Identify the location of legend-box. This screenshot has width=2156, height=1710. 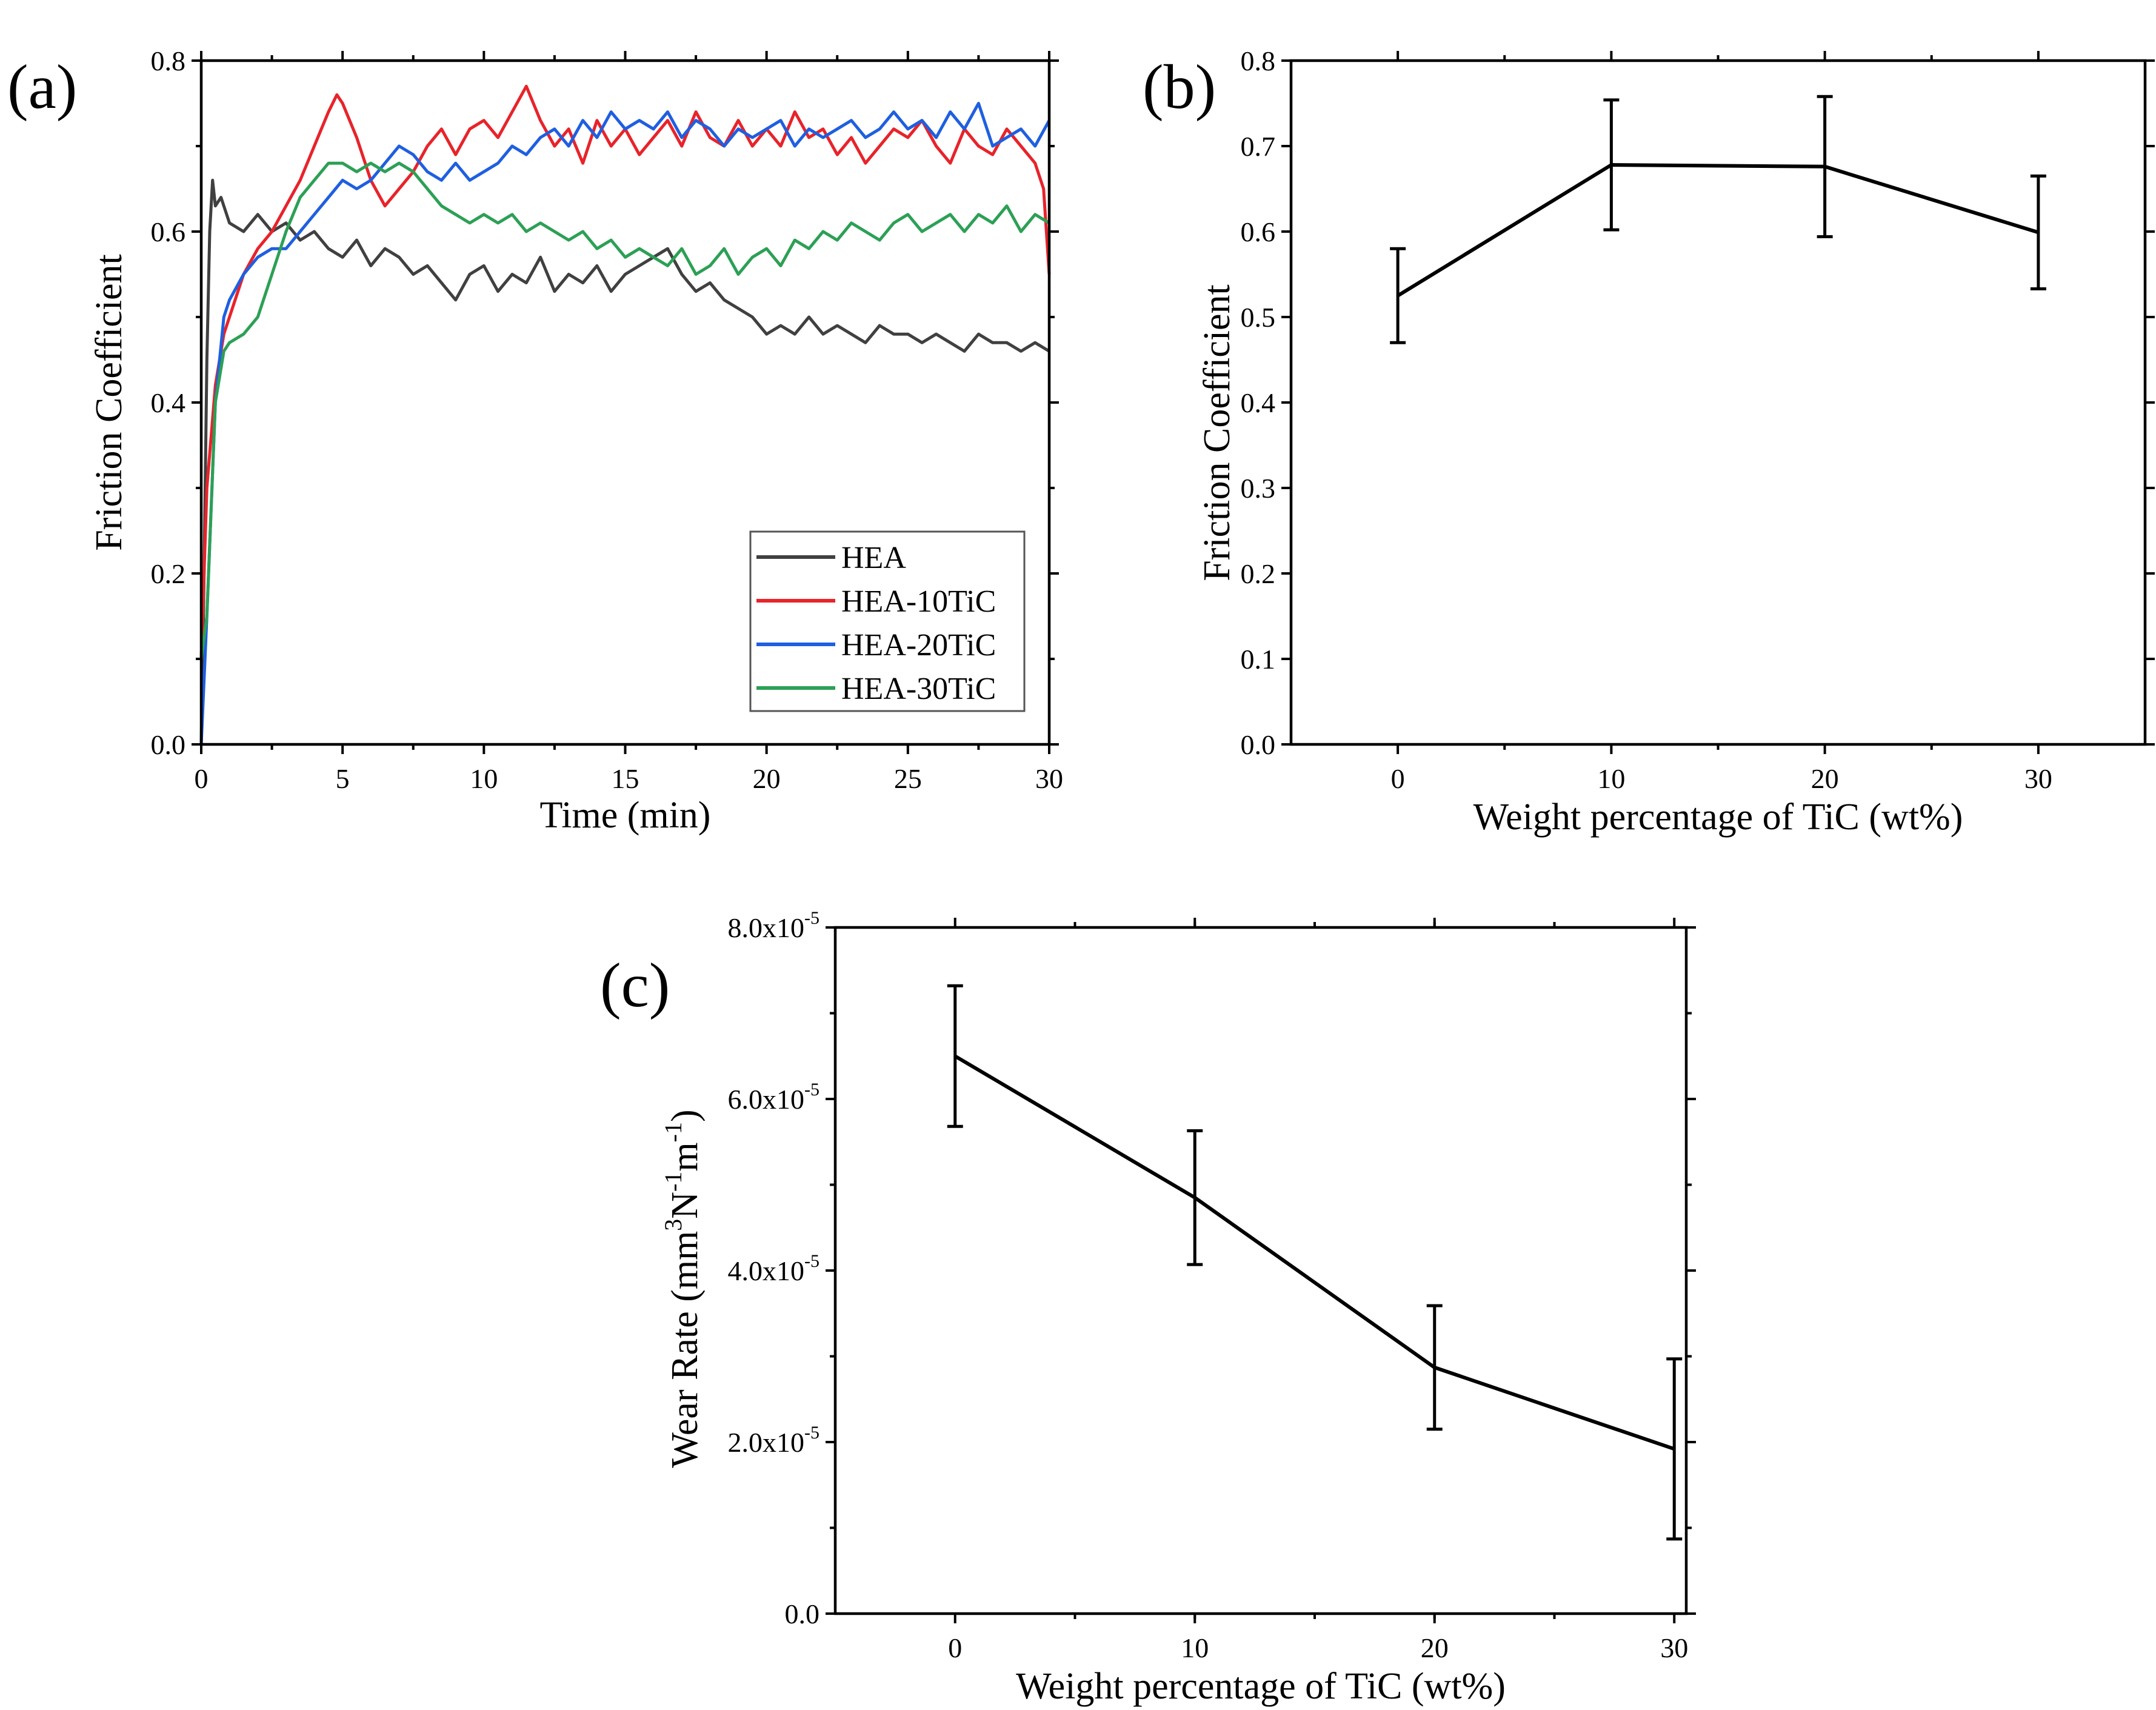
(887, 621).